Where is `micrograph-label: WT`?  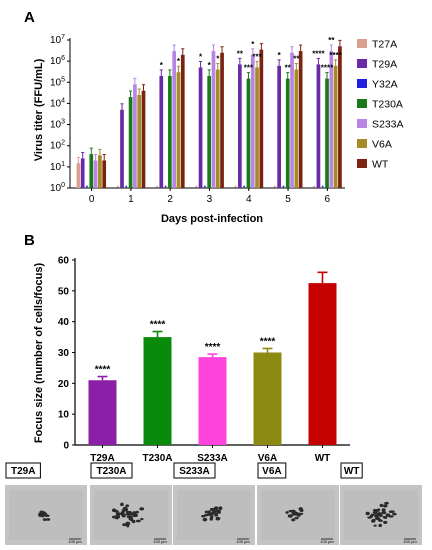 micrograph-label: WT is located at coordinates (352, 471).